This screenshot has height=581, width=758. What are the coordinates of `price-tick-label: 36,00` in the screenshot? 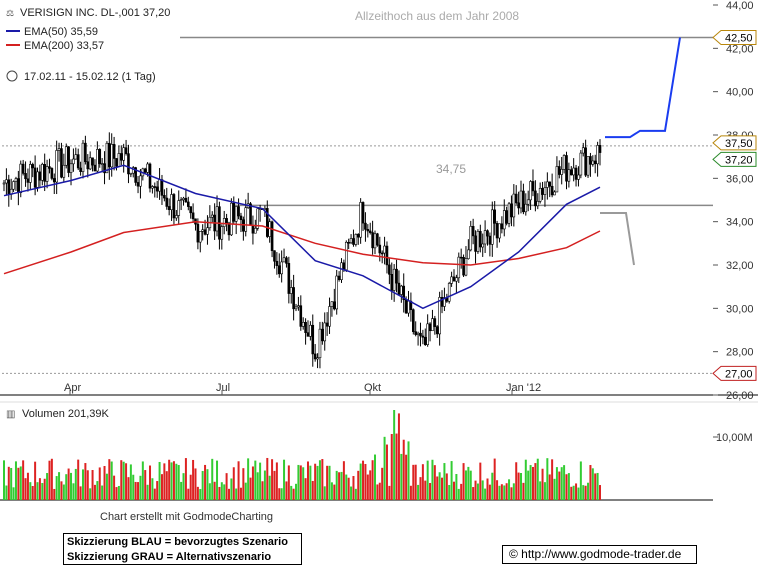 It's located at (740, 179).